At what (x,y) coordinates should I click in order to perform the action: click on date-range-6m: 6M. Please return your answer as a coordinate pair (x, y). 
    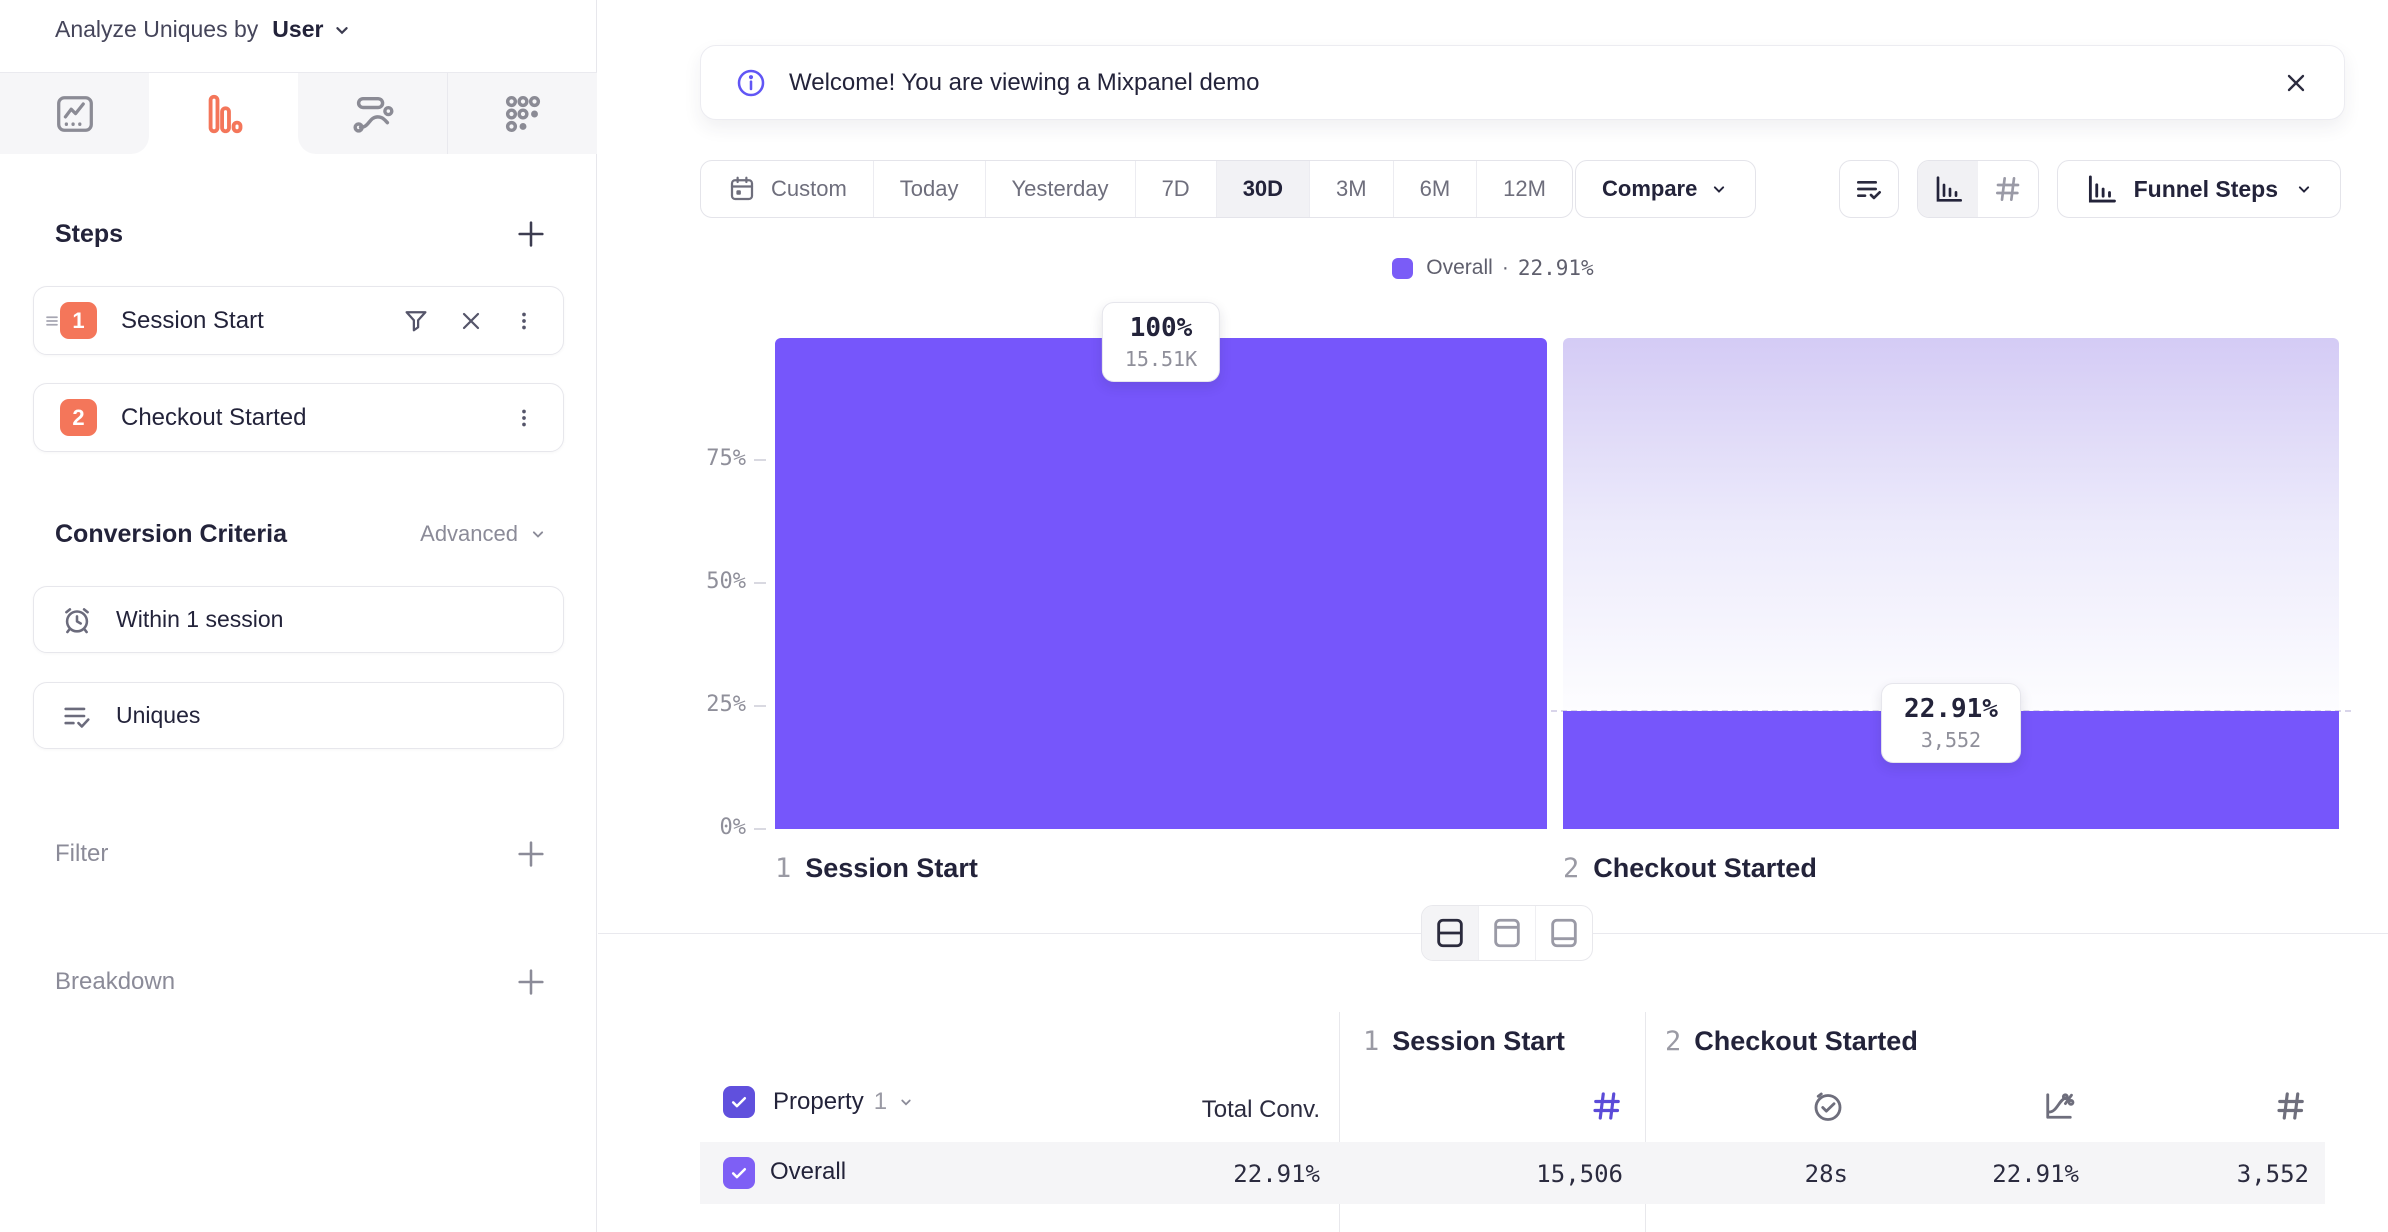
    Looking at the image, I should click on (1436, 189).